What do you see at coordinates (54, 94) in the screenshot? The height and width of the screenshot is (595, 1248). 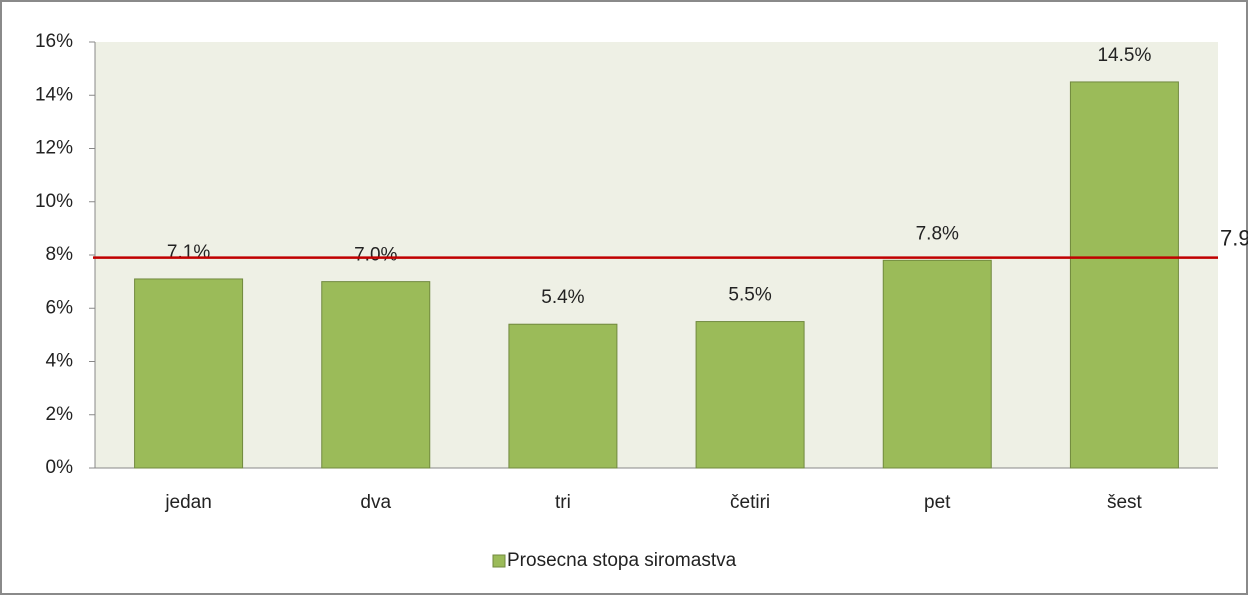 I see `y-tick-label: 14%` at bounding box center [54, 94].